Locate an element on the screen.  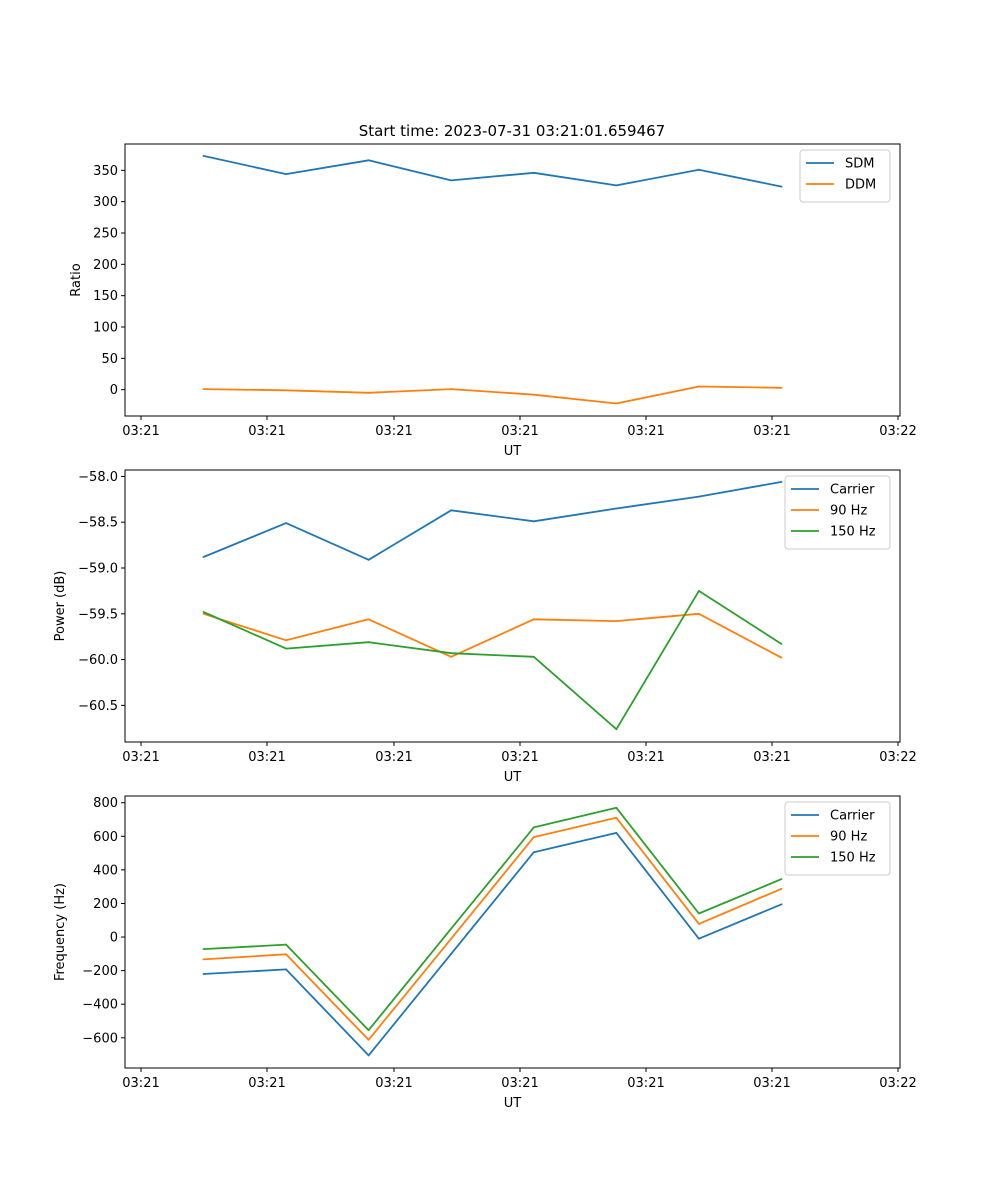
y-tick-label: 800 is located at coordinates (105, 803).